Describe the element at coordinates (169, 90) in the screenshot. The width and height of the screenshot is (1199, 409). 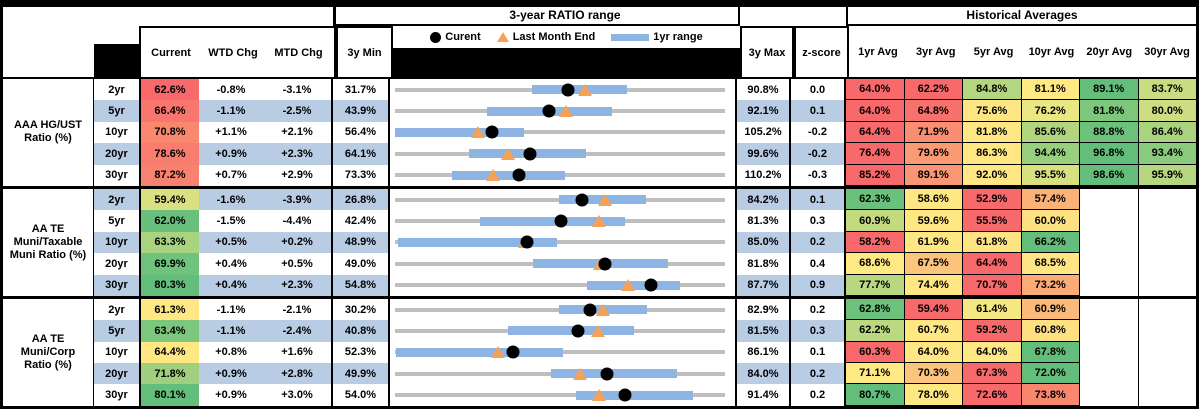
I see `current-cell: 62.6%` at that location.